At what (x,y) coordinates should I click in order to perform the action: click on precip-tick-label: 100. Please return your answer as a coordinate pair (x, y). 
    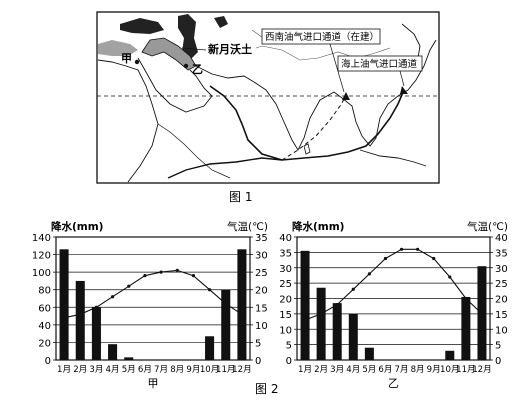
    Looking at the image, I should click on (41, 273).